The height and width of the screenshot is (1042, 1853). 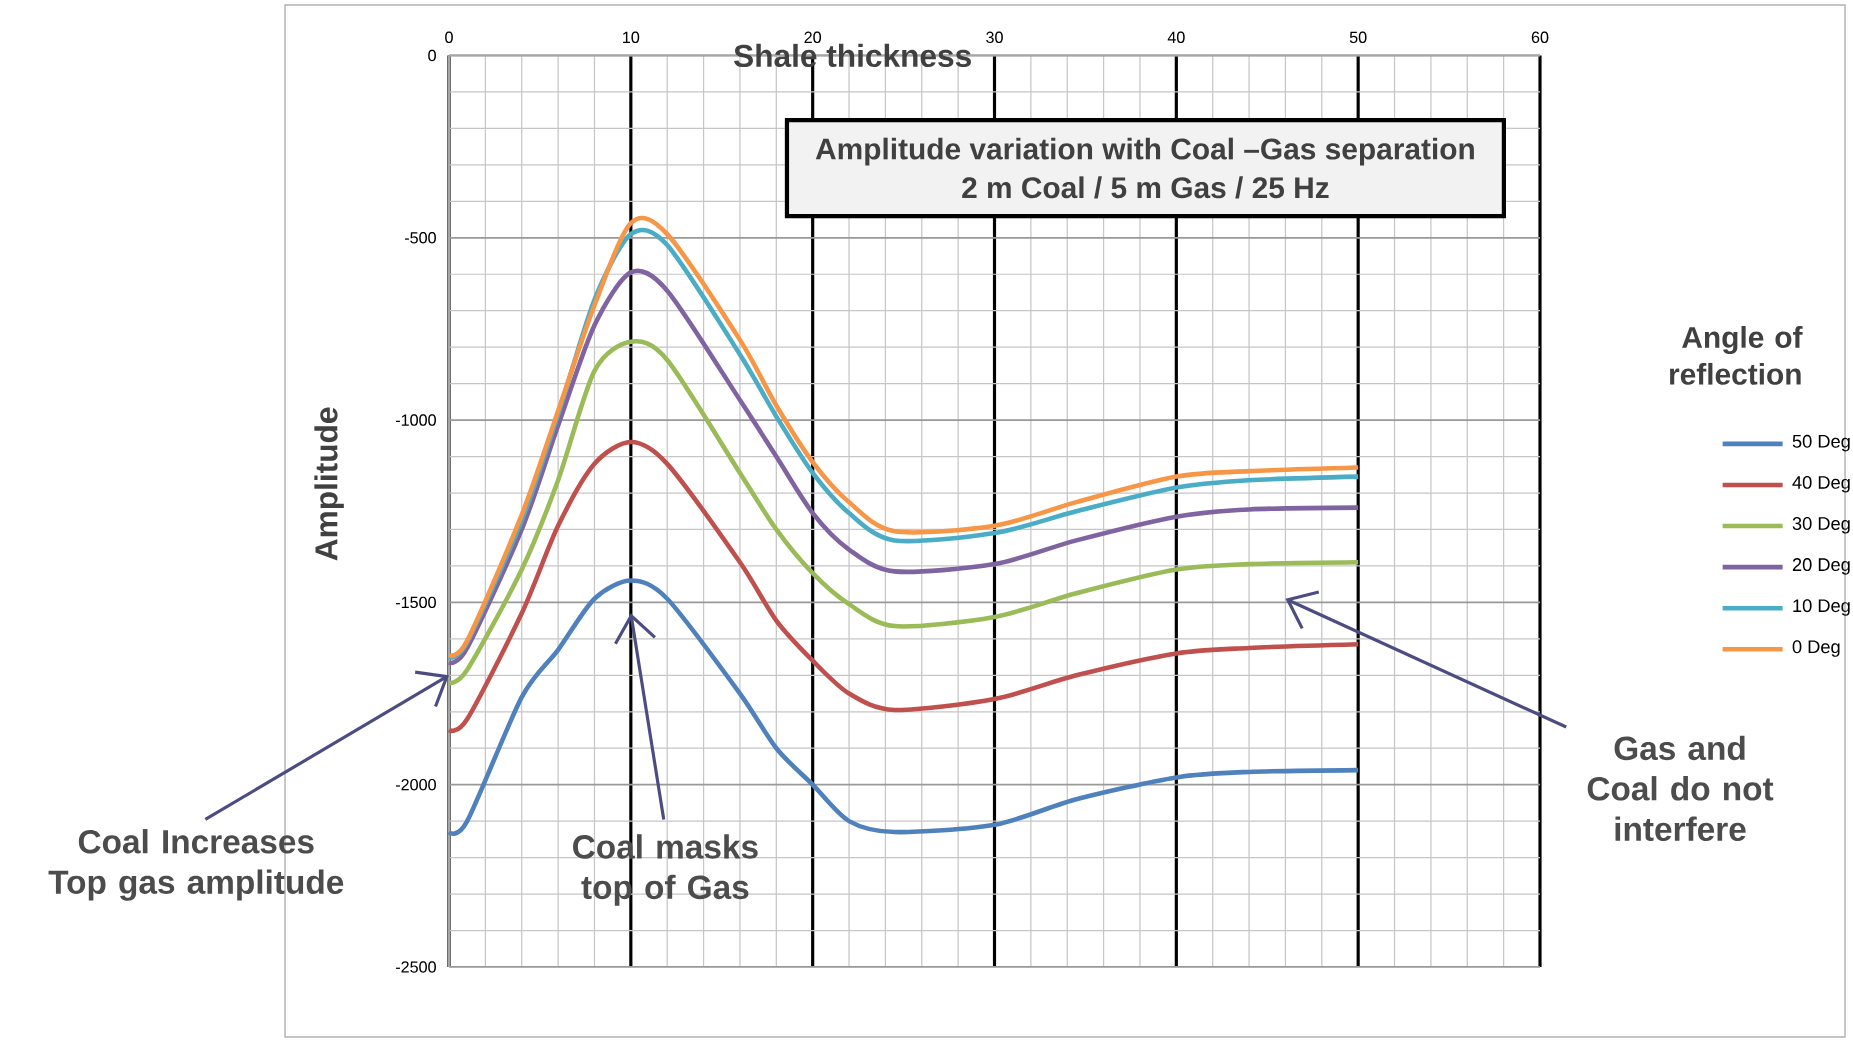 I want to click on legend-label: 30 Deg, so click(x=1821, y=525).